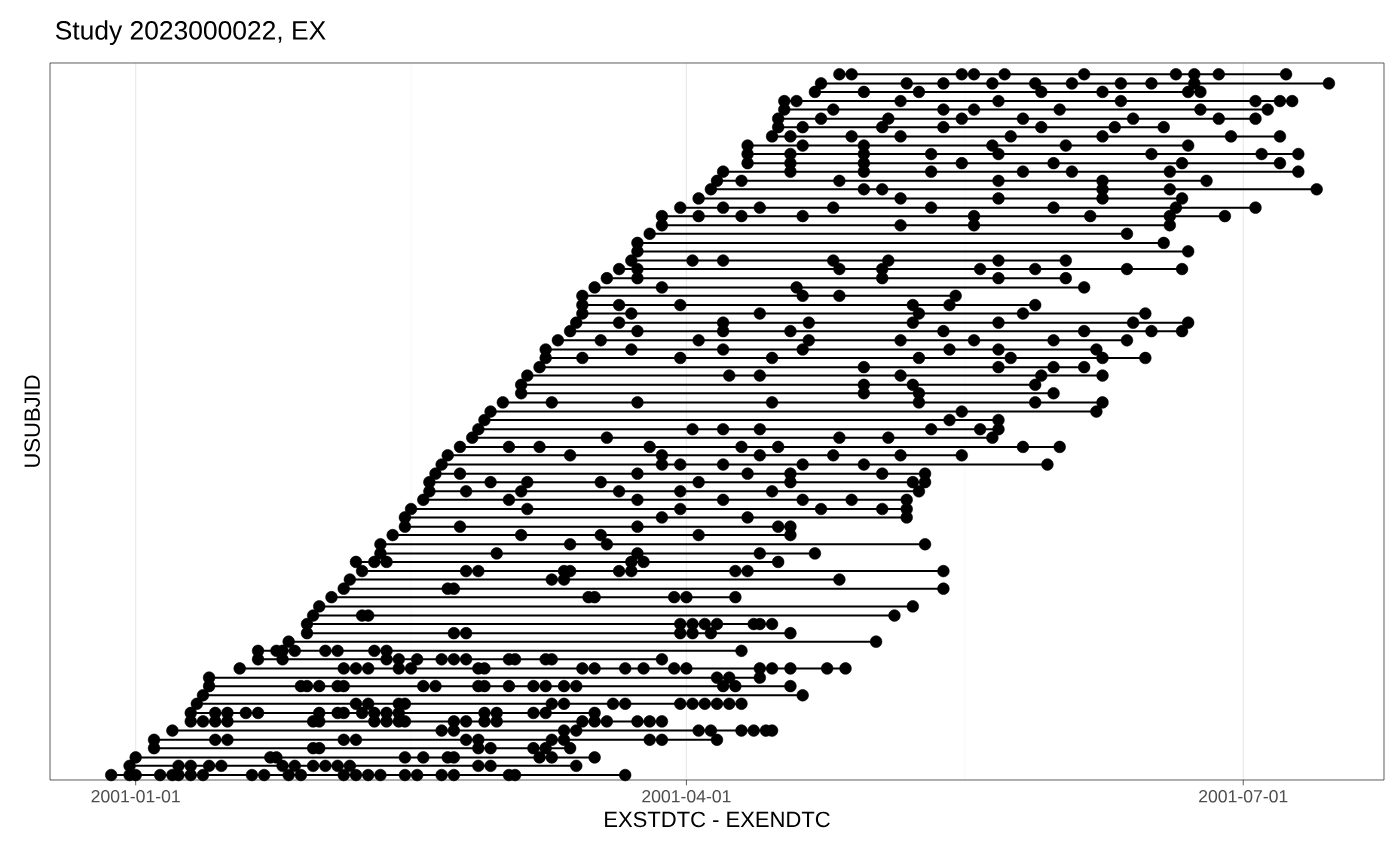 Image resolution: width=1400 pixels, height=866 pixels. What do you see at coordinates (686, 796) in the screenshot?
I see `x-tick-label: 2001-04-01` at bounding box center [686, 796].